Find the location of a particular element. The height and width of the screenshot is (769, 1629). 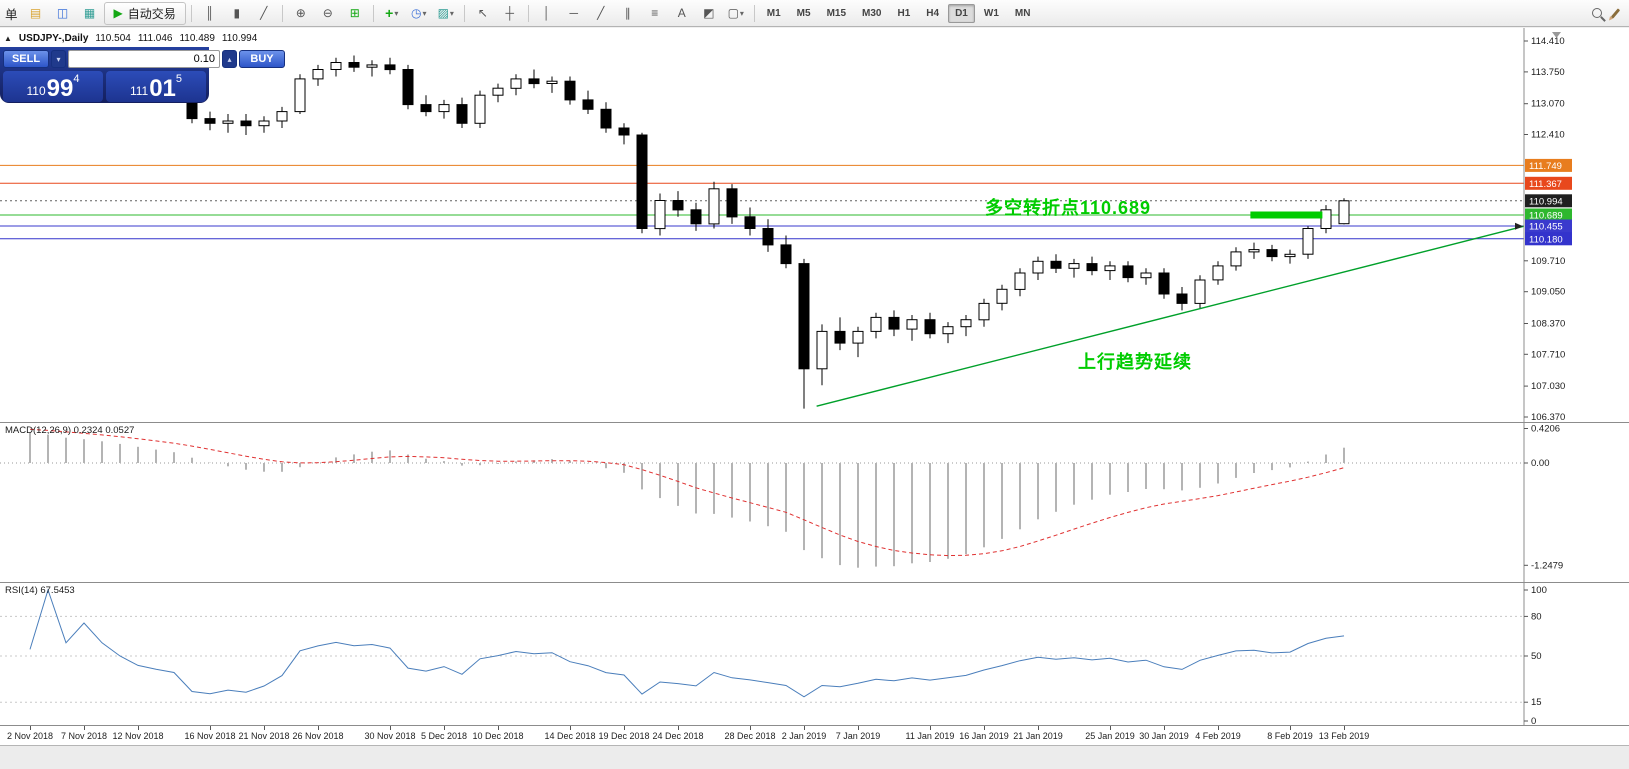

time-label: 26 Nov 2018 is located at coordinates (318, 736).